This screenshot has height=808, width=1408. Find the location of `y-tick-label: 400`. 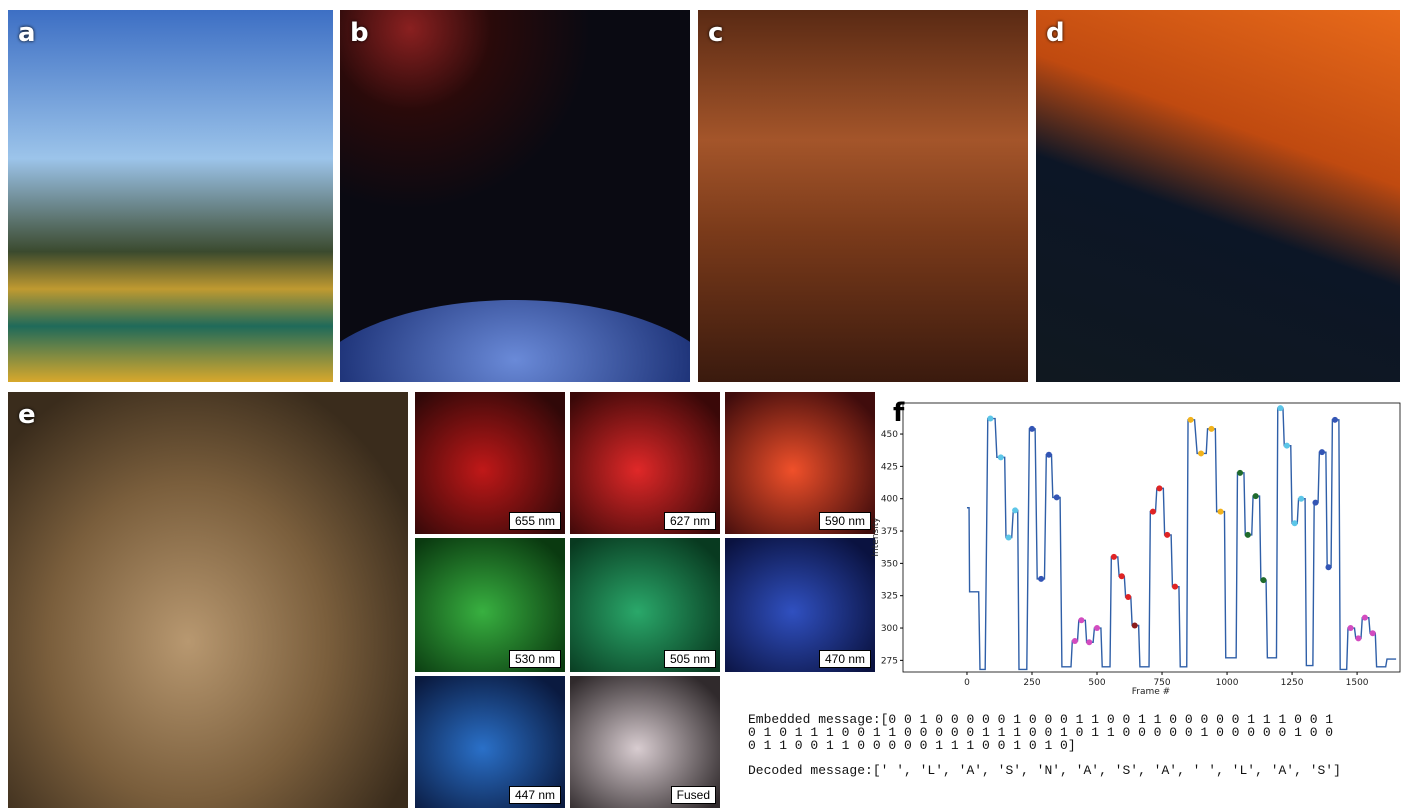

y-tick-label: 400 is located at coordinates (889, 500).